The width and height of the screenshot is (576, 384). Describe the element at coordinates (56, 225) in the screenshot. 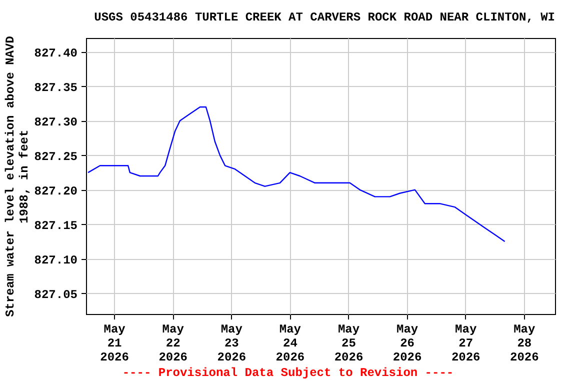

I see `y-tick-label: 827.15` at that location.